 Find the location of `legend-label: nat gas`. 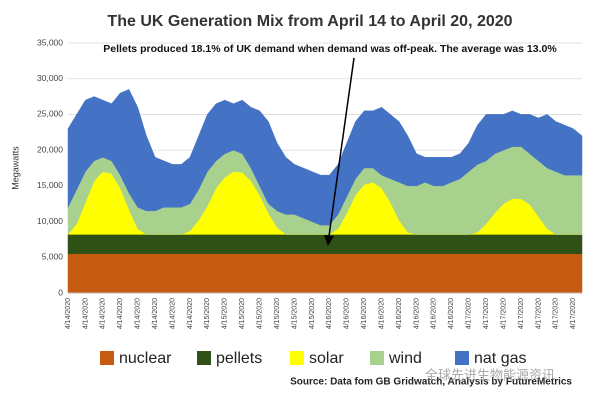

legend-label: nat gas is located at coordinates (500, 358).